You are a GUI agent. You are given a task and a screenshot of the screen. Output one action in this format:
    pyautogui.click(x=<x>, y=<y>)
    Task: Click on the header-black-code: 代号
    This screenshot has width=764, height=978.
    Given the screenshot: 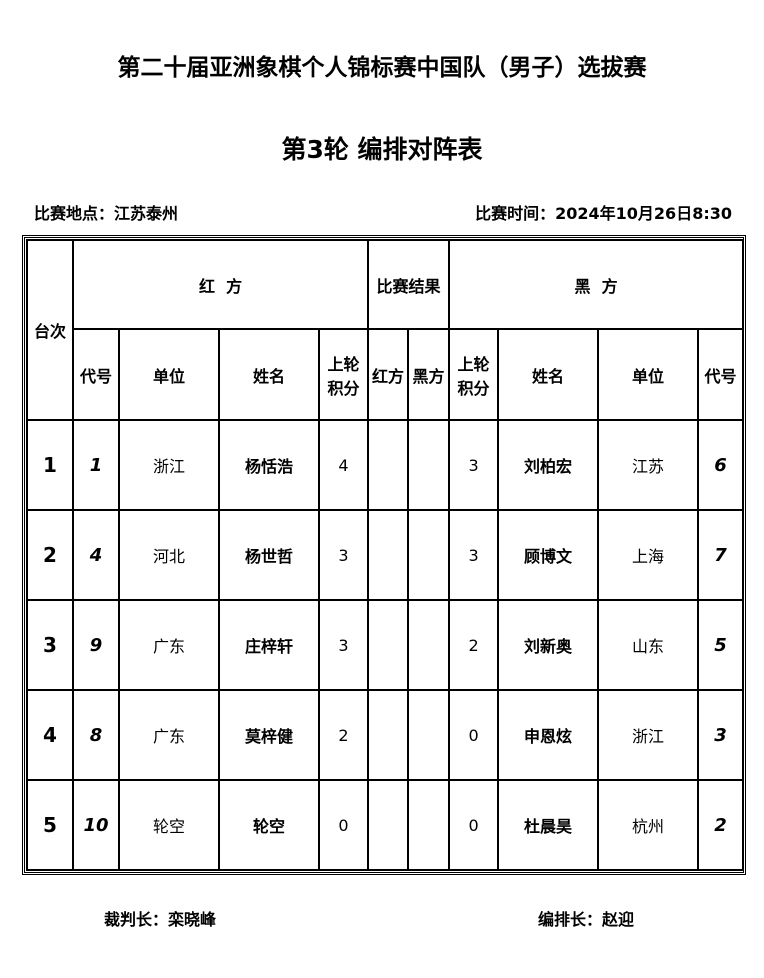 What is the action you would take?
    pyautogui.click(x=721, y=374)
    